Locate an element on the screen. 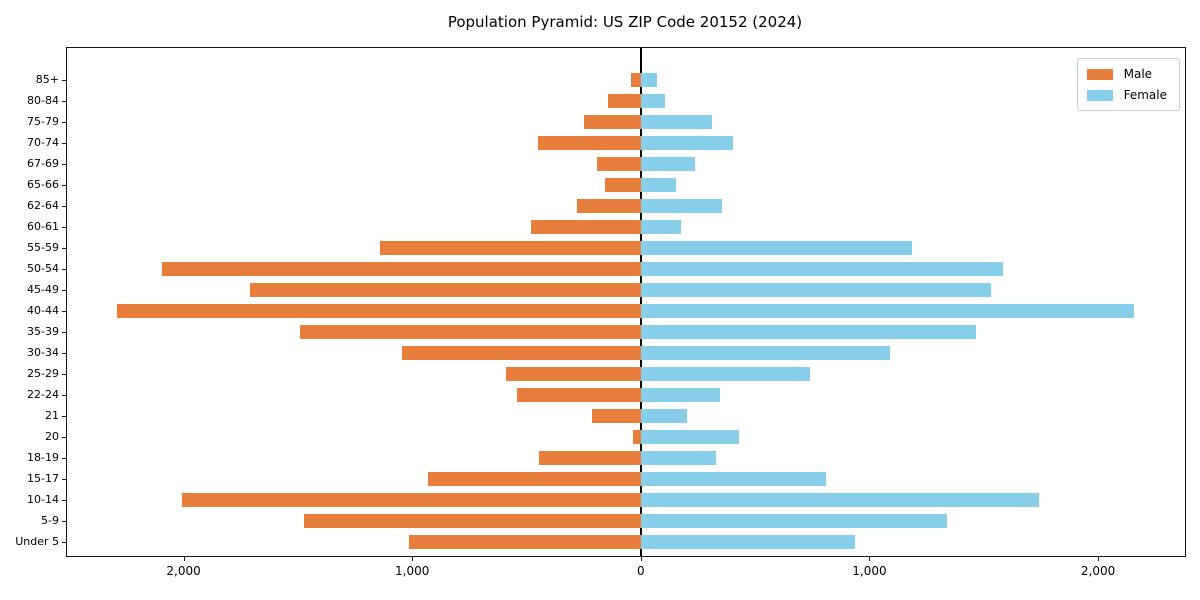 The image size is (1200, 600). legend-item-male: Male is located at coordinates (1126, 74).